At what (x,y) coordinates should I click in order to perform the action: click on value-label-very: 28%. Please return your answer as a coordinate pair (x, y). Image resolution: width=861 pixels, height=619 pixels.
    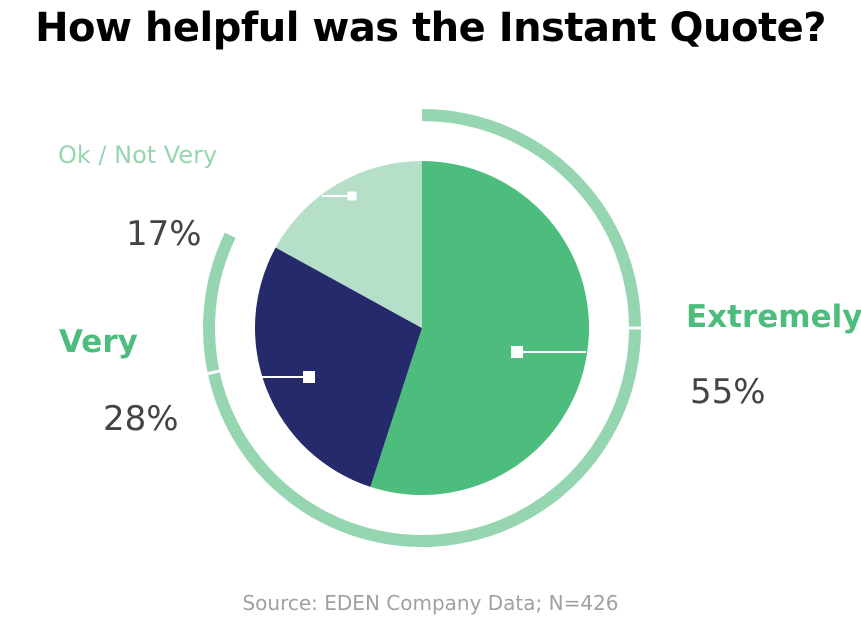
    Looking at the image, I should click on (141, 419).